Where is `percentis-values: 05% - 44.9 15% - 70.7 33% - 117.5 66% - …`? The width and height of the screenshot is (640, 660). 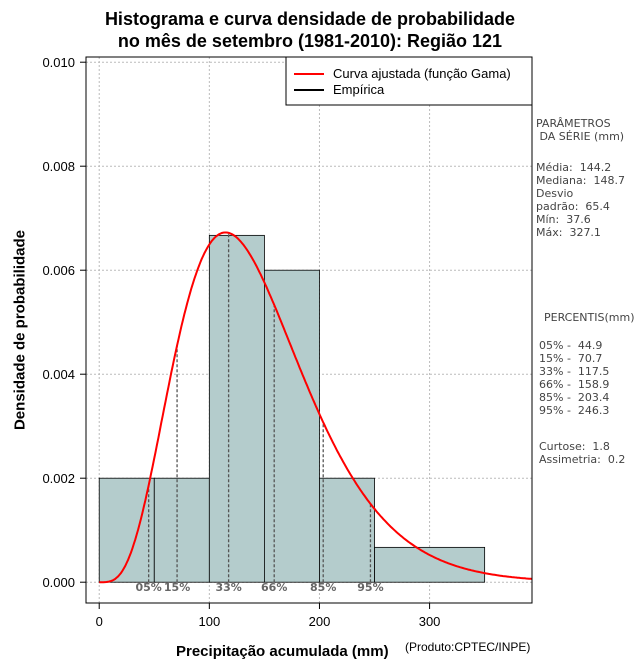
percentis-values: 05% - 44.9 15% - 70.7 33% - 117.5 66% - … is located at coordinates (574, 378).